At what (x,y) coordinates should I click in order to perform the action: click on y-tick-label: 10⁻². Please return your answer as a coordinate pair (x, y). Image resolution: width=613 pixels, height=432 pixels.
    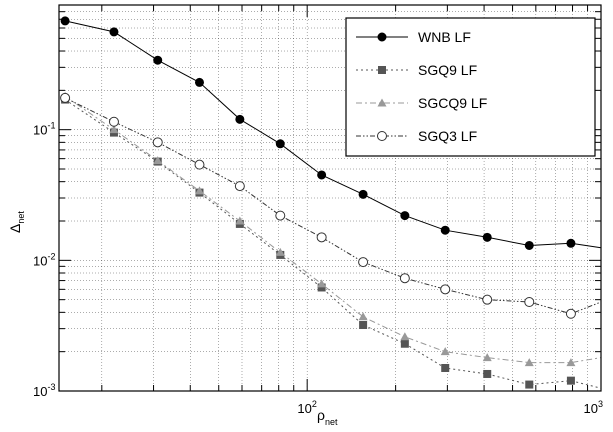
    Looking at the image, I should click on (44, 259).